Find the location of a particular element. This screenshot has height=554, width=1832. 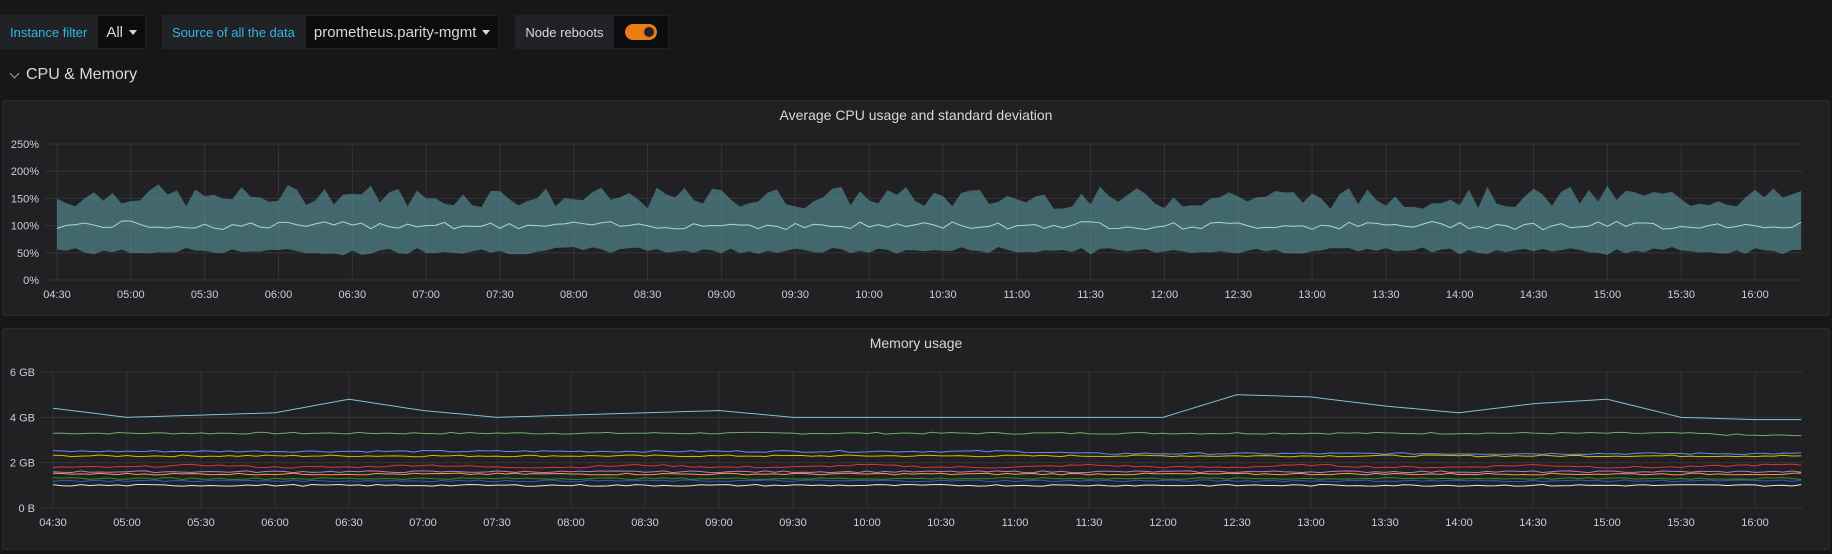

node-reboots-label: Node reboots is located at coordinates (564, 32).